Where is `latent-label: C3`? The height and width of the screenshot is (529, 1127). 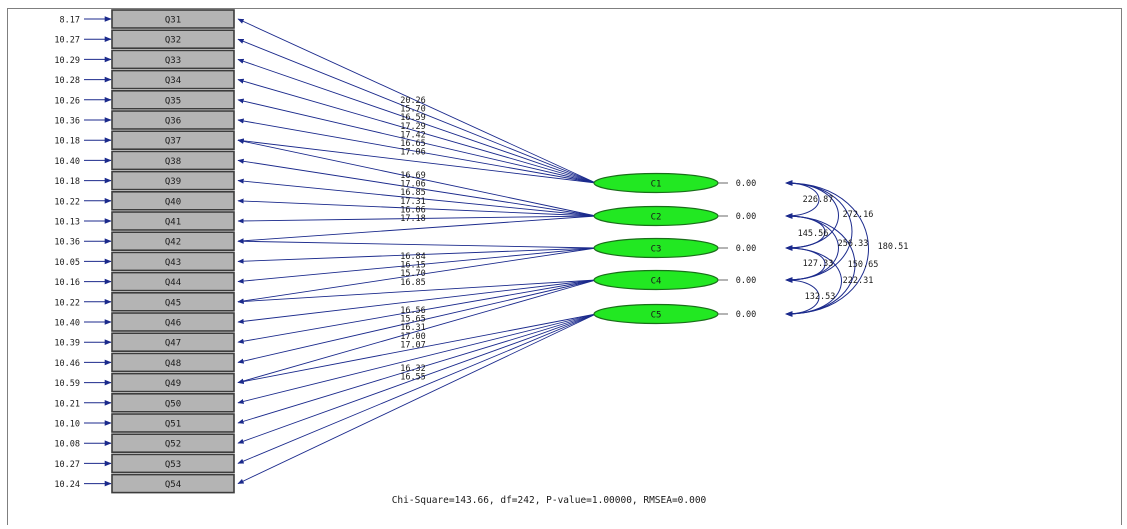 latent-label: C3 is located at coordinates (656, 250).